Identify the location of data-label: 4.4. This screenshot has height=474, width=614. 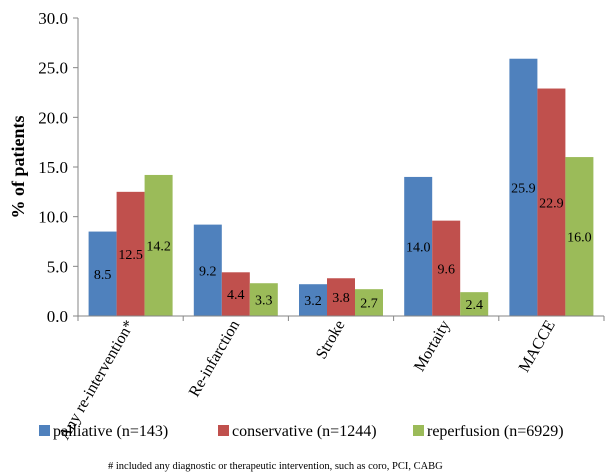
(236, 295).